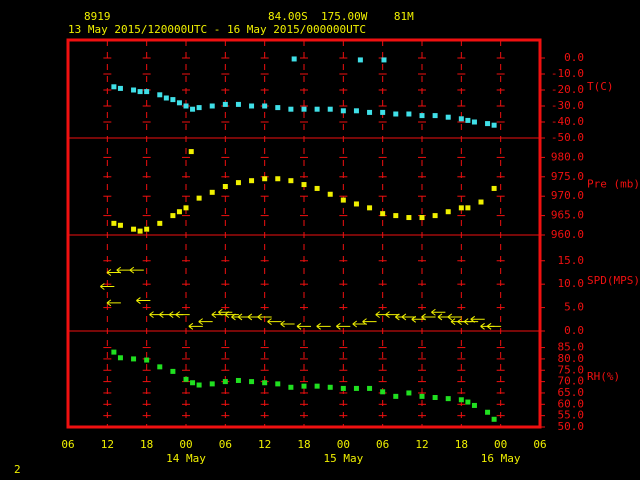 Image resolution: width=640 pixels, height=480 pixels. Describe the element at coordinates (574, 330) in the screenshot. I see `y-tick-label: 0.0` at that location.